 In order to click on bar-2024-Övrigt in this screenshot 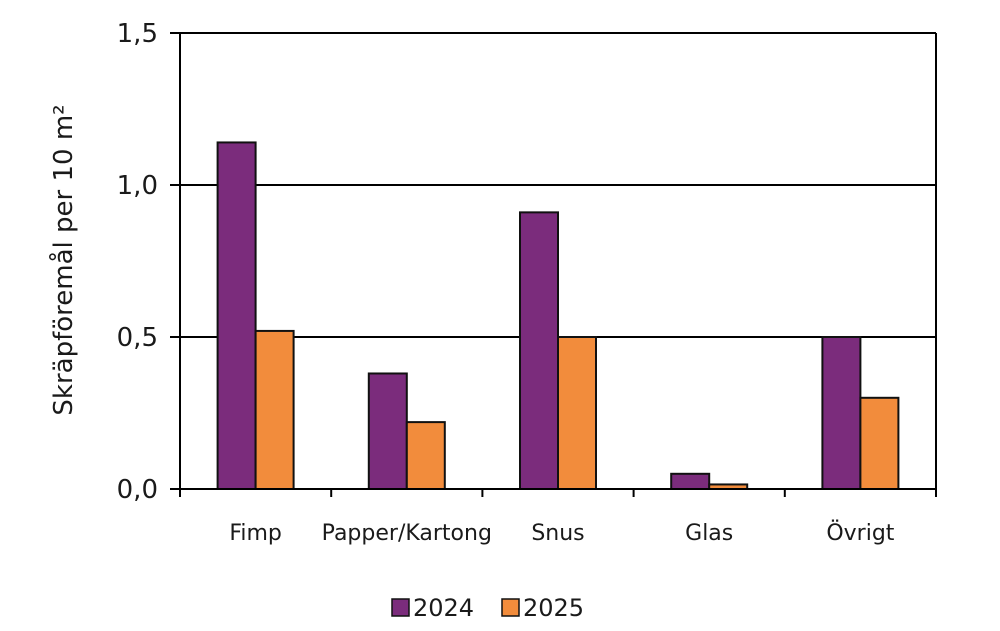, I will do `click(841, 413)`.